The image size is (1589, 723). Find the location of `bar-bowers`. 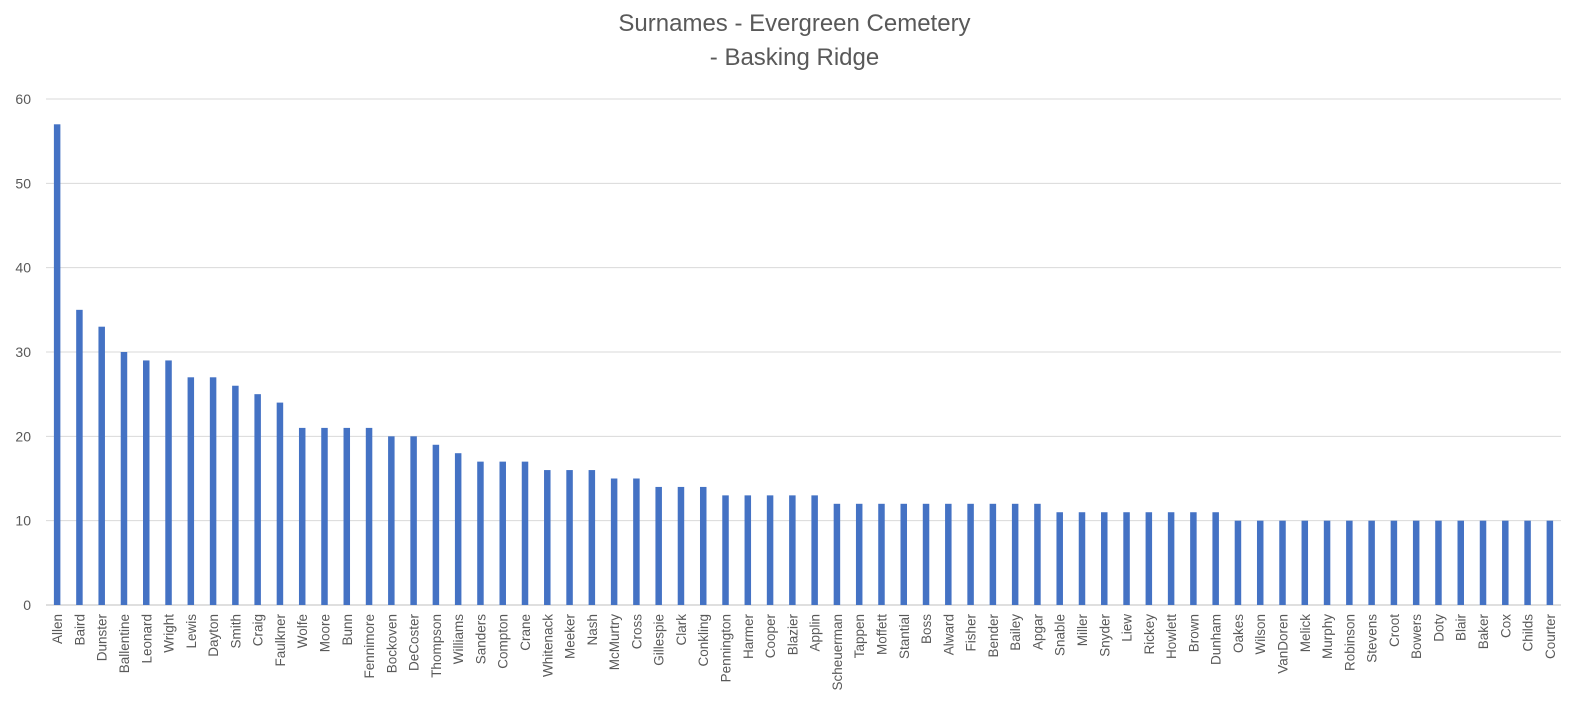

bar-bowers is located at coordinates (1416, 562).